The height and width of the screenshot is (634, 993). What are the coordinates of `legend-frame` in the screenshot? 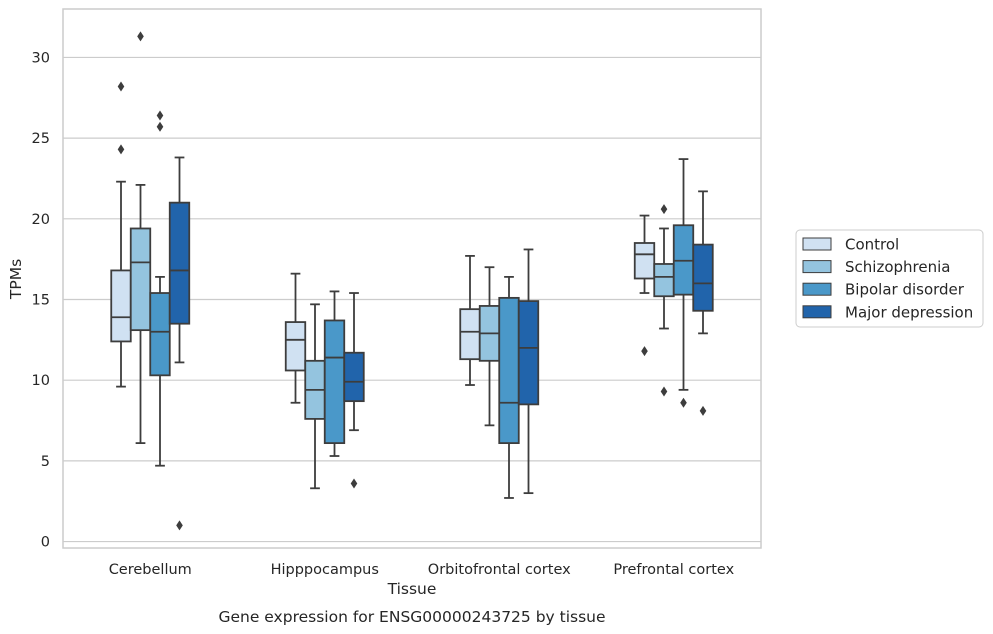 It's located at (889, 278).